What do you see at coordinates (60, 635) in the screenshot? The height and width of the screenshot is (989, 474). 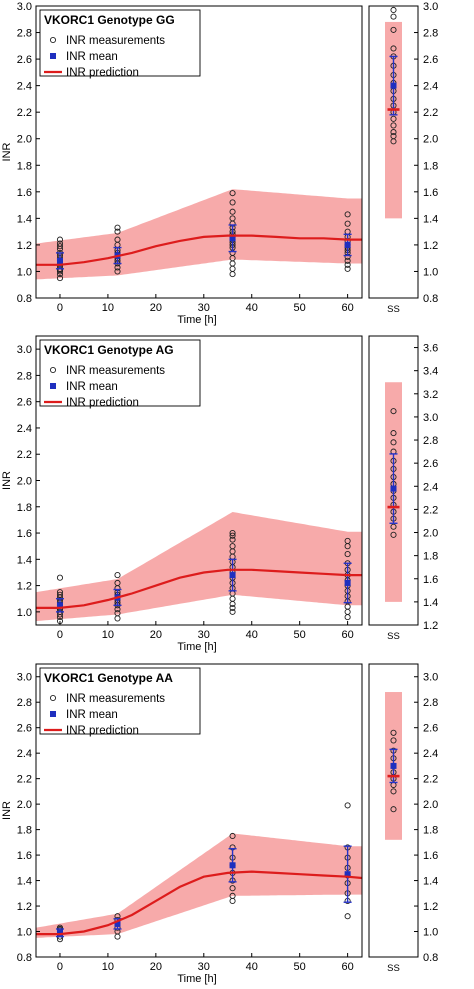 I see `x-tick-label: 0` at bounding box center [60, 635].